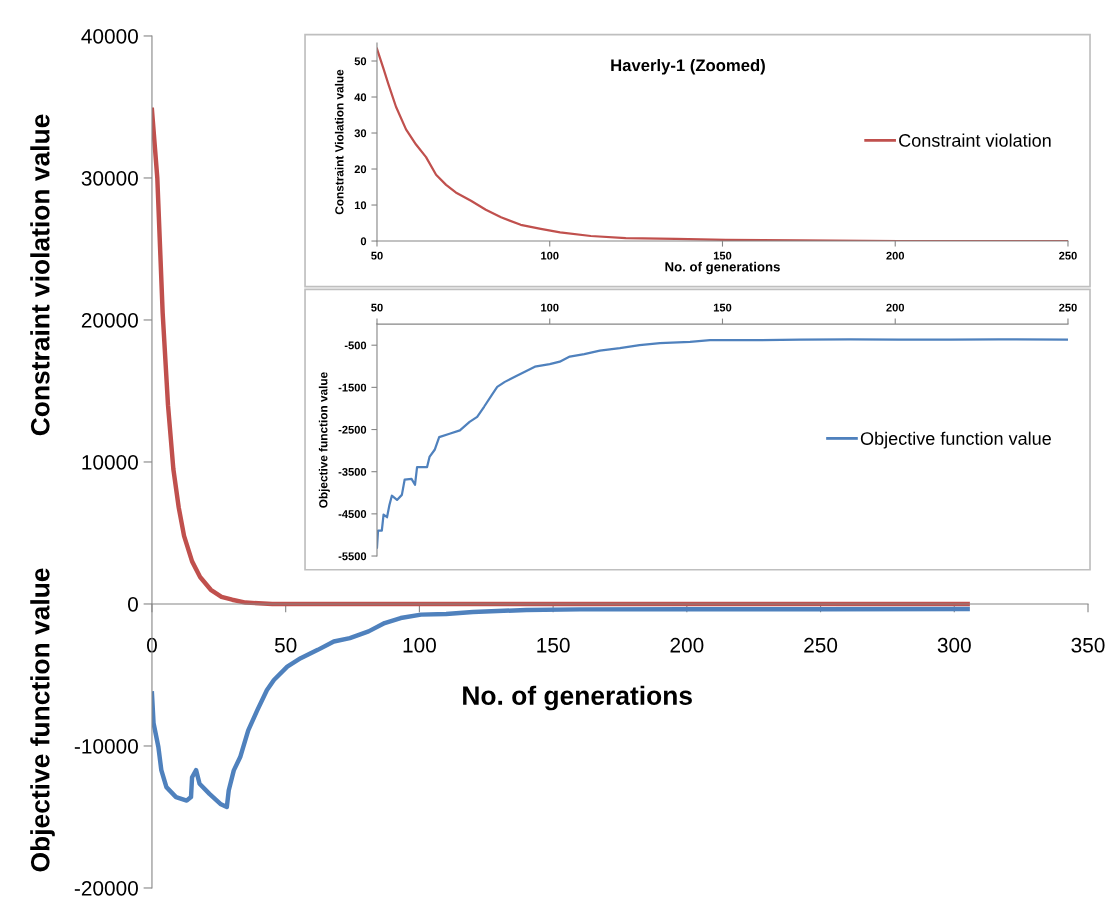  I want to click on x-tick-label: 300, so click(954, 645).